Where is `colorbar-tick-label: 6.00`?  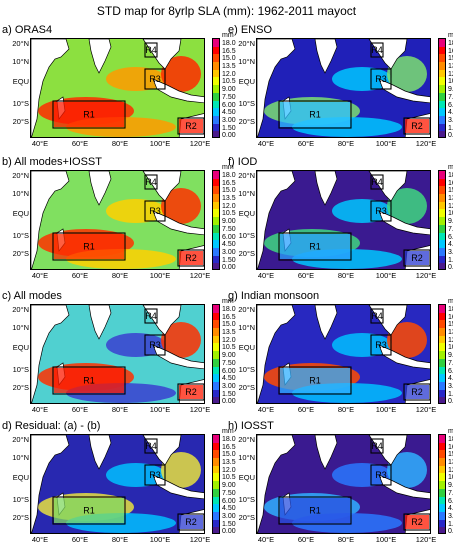 colorbar-tick-label: 6.00 is located at coordinates (450, 501).